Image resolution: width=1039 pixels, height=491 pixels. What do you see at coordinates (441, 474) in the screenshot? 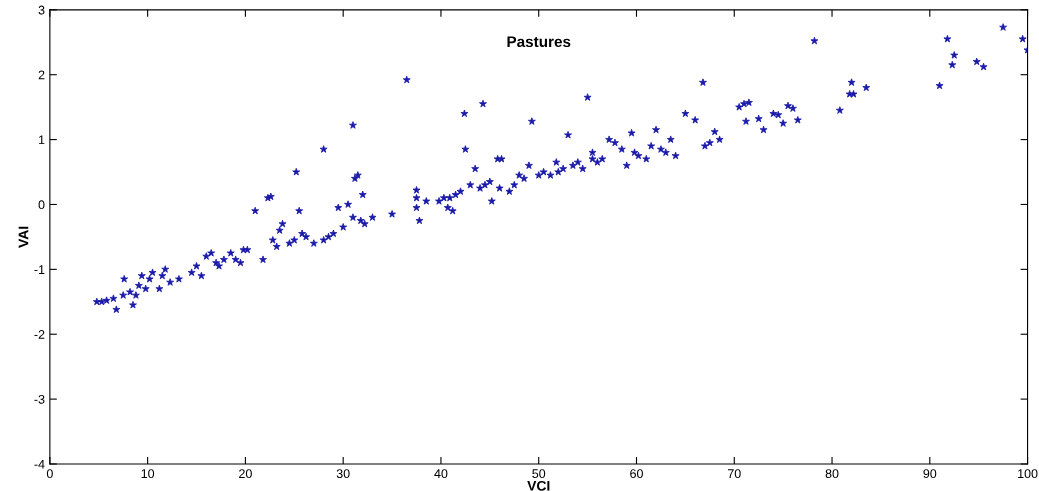
I see `x-tick-label: 40` at bounding box center [441, 474].